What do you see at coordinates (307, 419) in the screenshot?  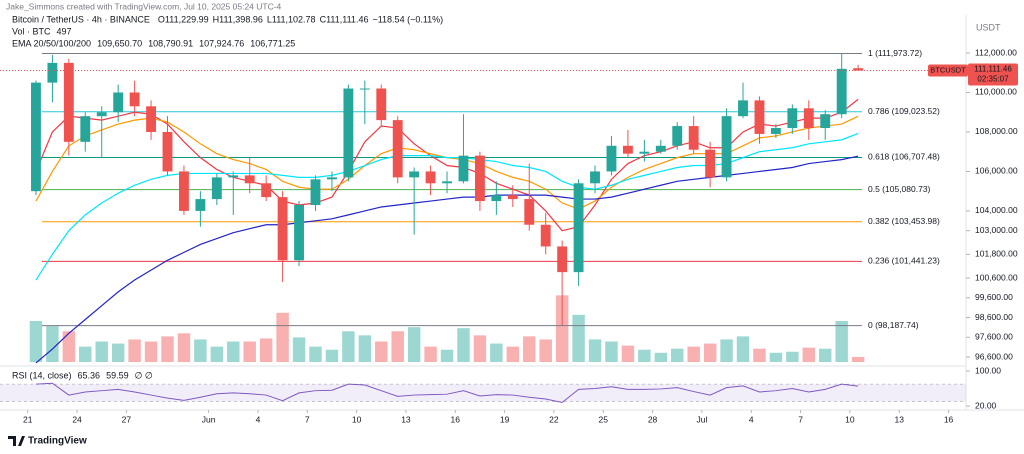 I see `x-tick-label: 7` at bounding box center [307, 419].